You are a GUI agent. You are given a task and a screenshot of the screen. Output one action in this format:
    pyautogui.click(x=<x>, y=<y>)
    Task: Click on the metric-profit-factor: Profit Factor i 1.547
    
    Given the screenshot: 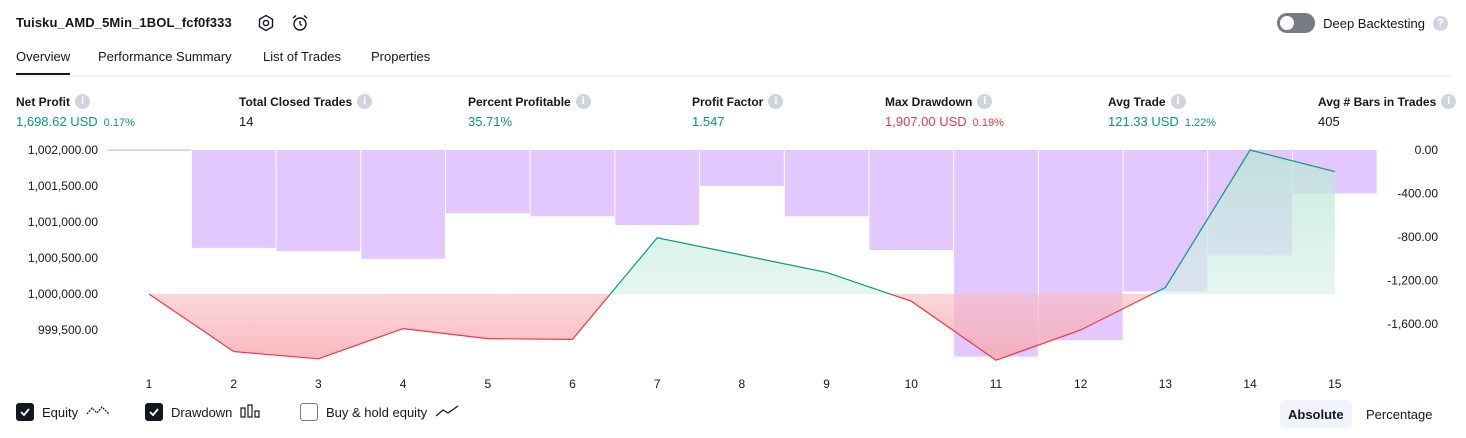 What is the action you would take?
    pyautogui.click(x=738, y=111)
    